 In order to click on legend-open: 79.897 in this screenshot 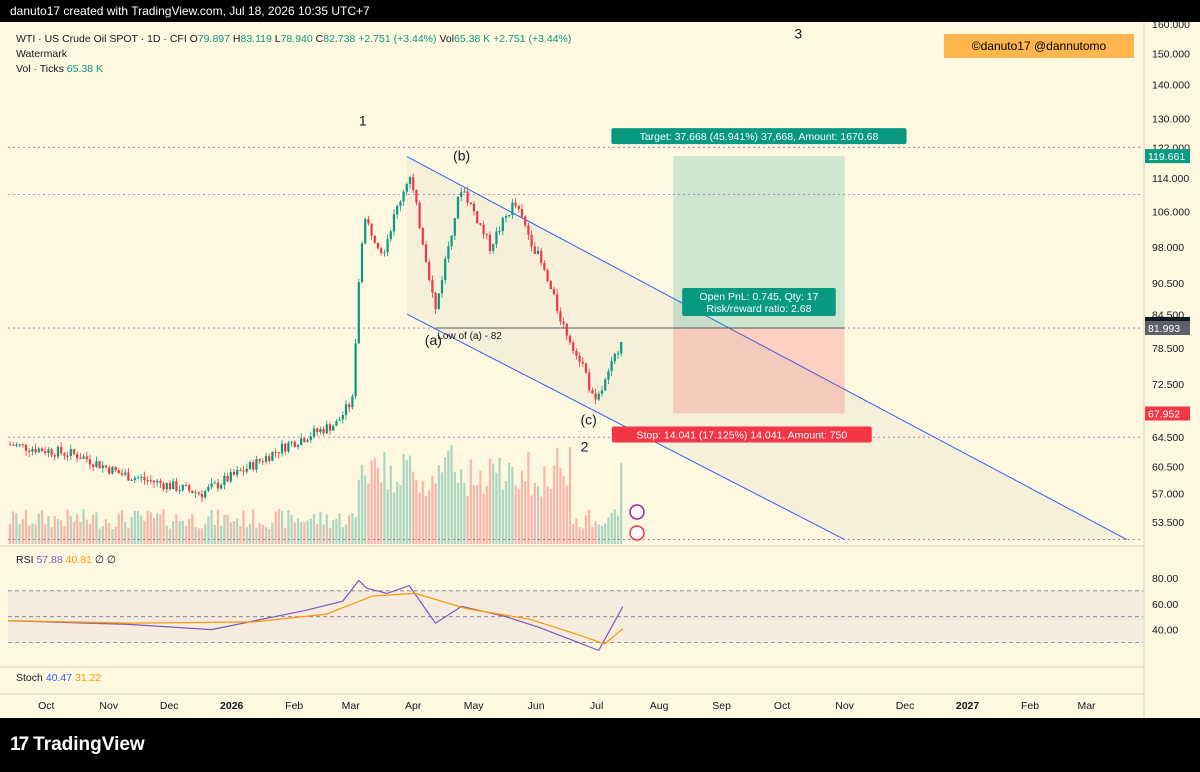, I will do `click(213, 39)`.